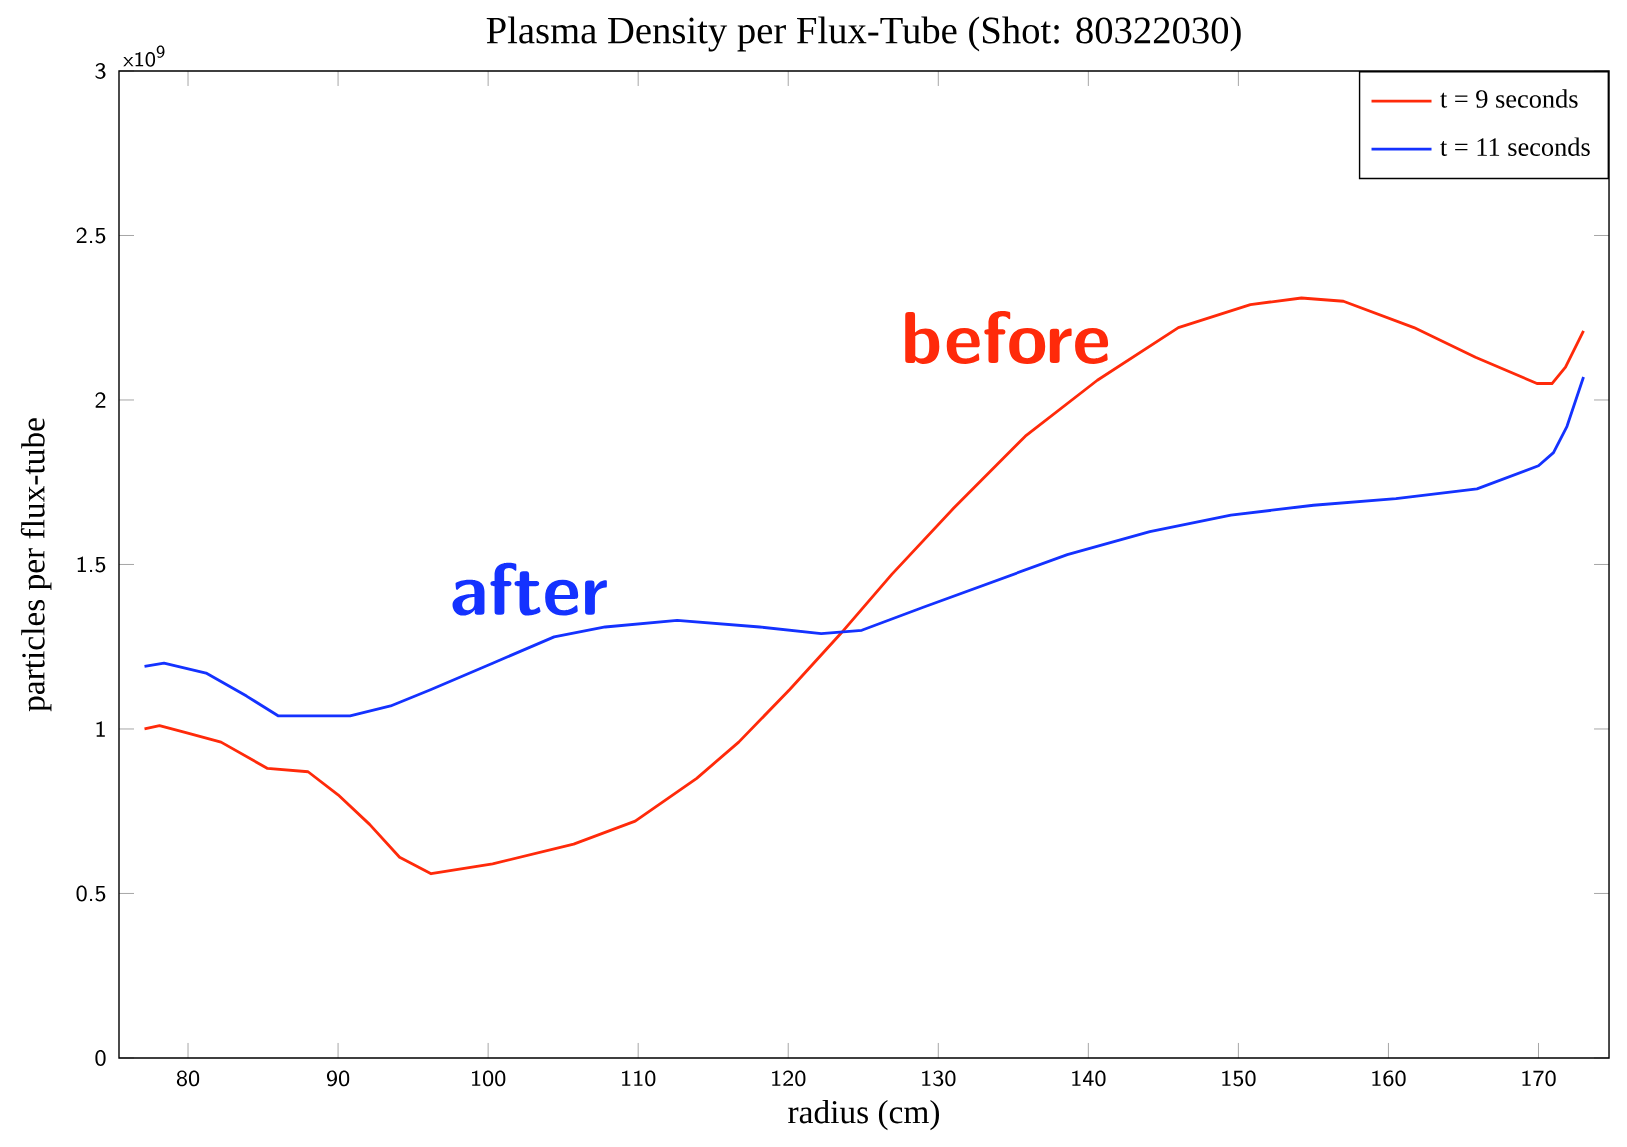 The width and height of the screenshot is (1627, 1147). I want to click on y-tick-label: 3, so click(100, 71).